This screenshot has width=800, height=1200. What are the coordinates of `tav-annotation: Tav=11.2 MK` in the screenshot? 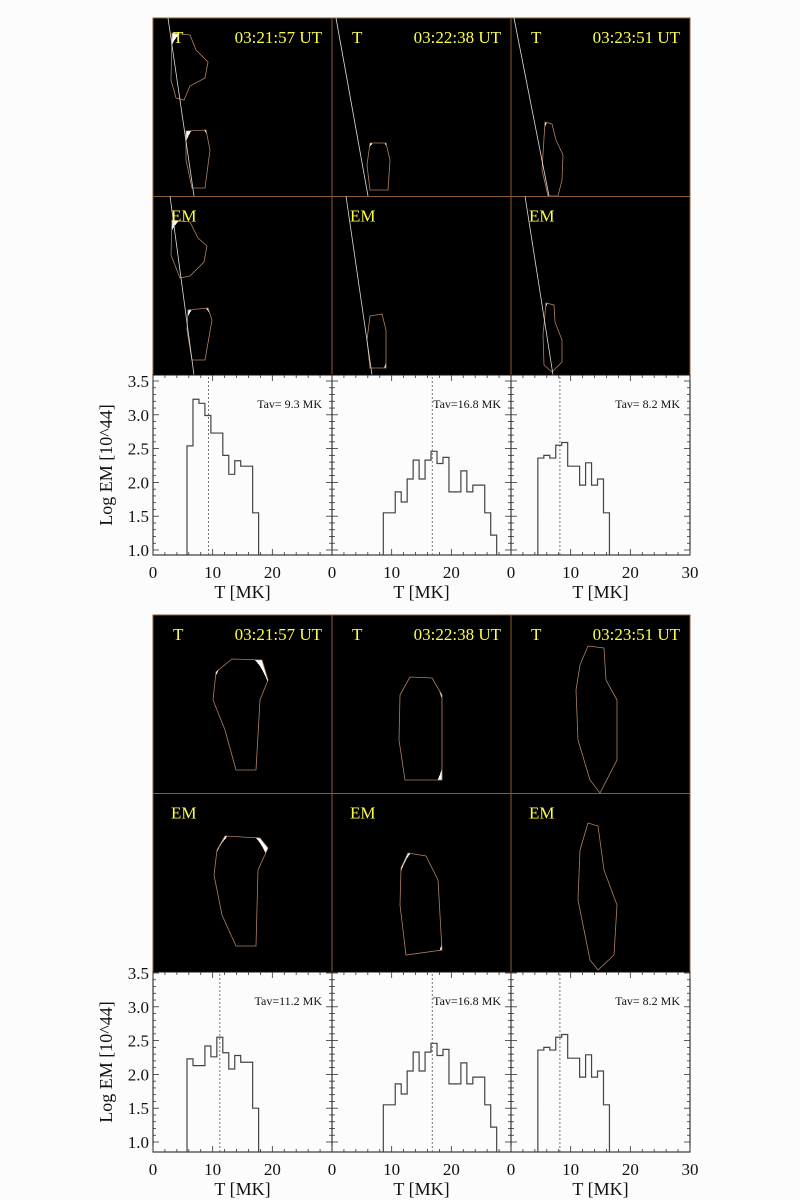 It's located at (289, 1001).